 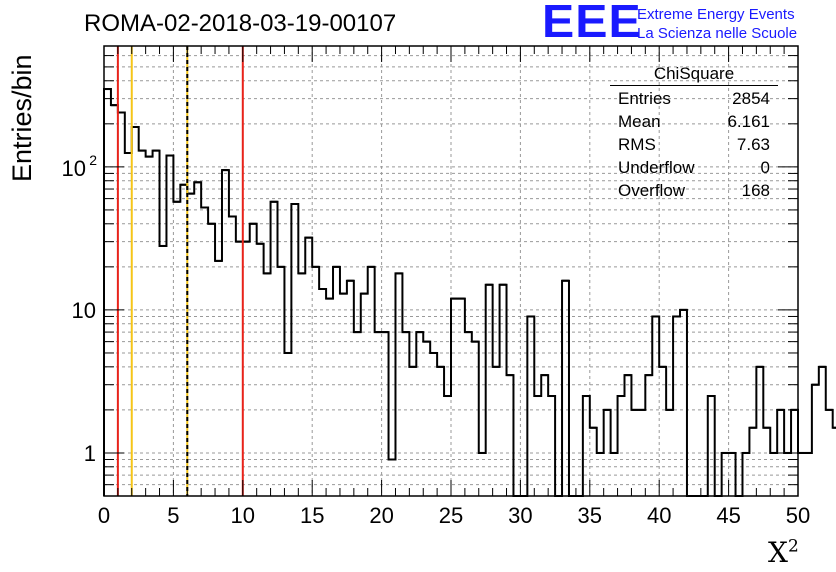 I want to click on stats-title: ChiSquare, so click(x=694, y=75).